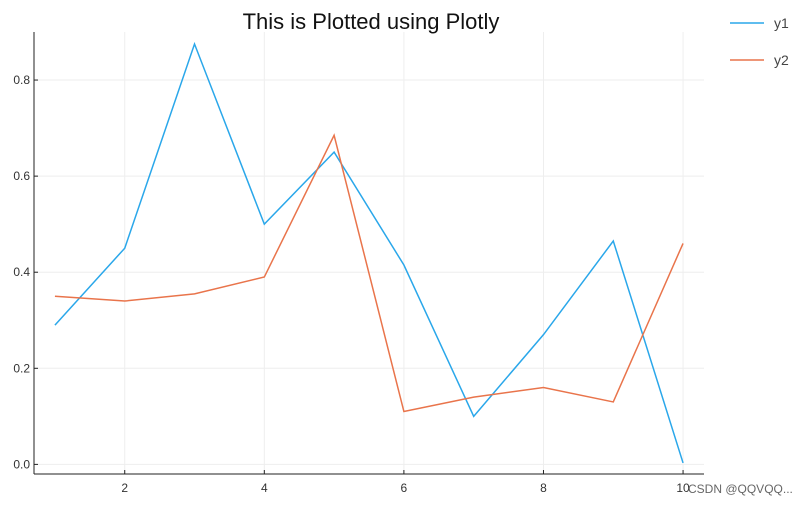 The width and height of the screenshot is (811, 505). What do you see at coordinates (683, 488) in the screenshot?
I see `x-tick-label: 10` at bounding box center [683, 488].